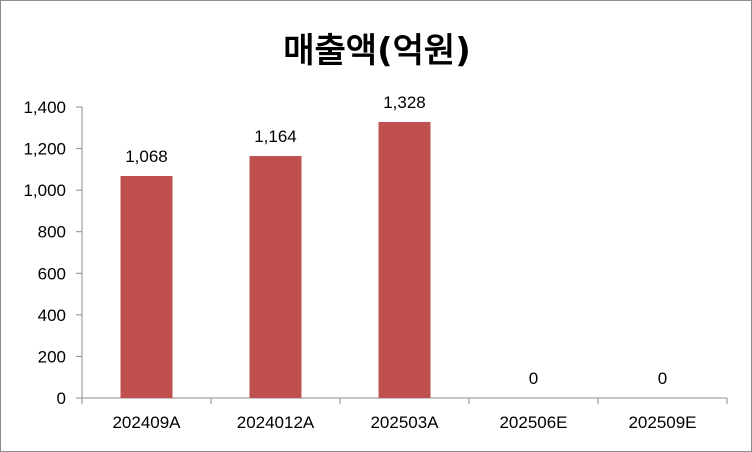  Describe the element at coordinates (533, 422) in the screenshot. I see `x-tick-label: 202506E` at that location.